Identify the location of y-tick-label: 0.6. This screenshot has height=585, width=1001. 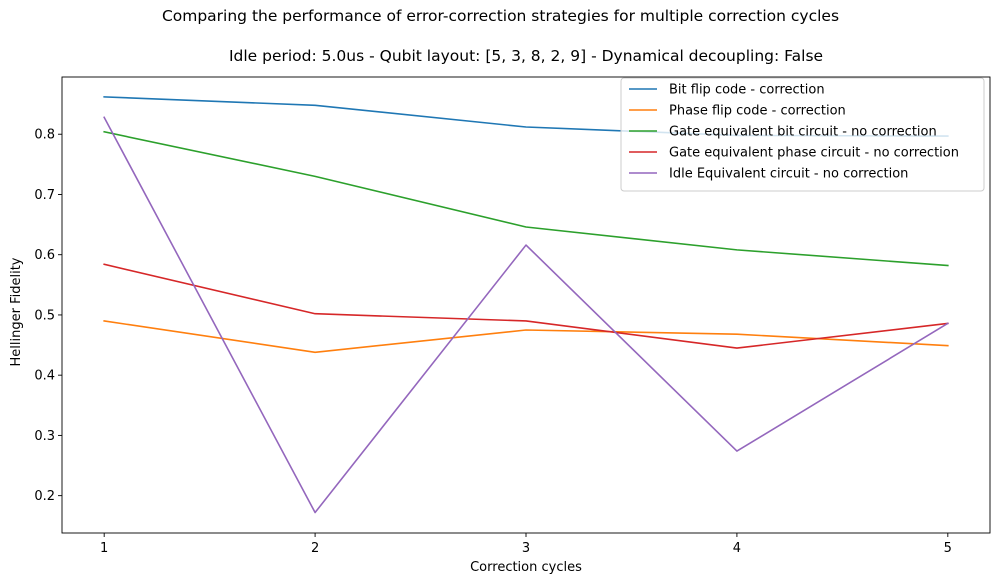
(44, 255).